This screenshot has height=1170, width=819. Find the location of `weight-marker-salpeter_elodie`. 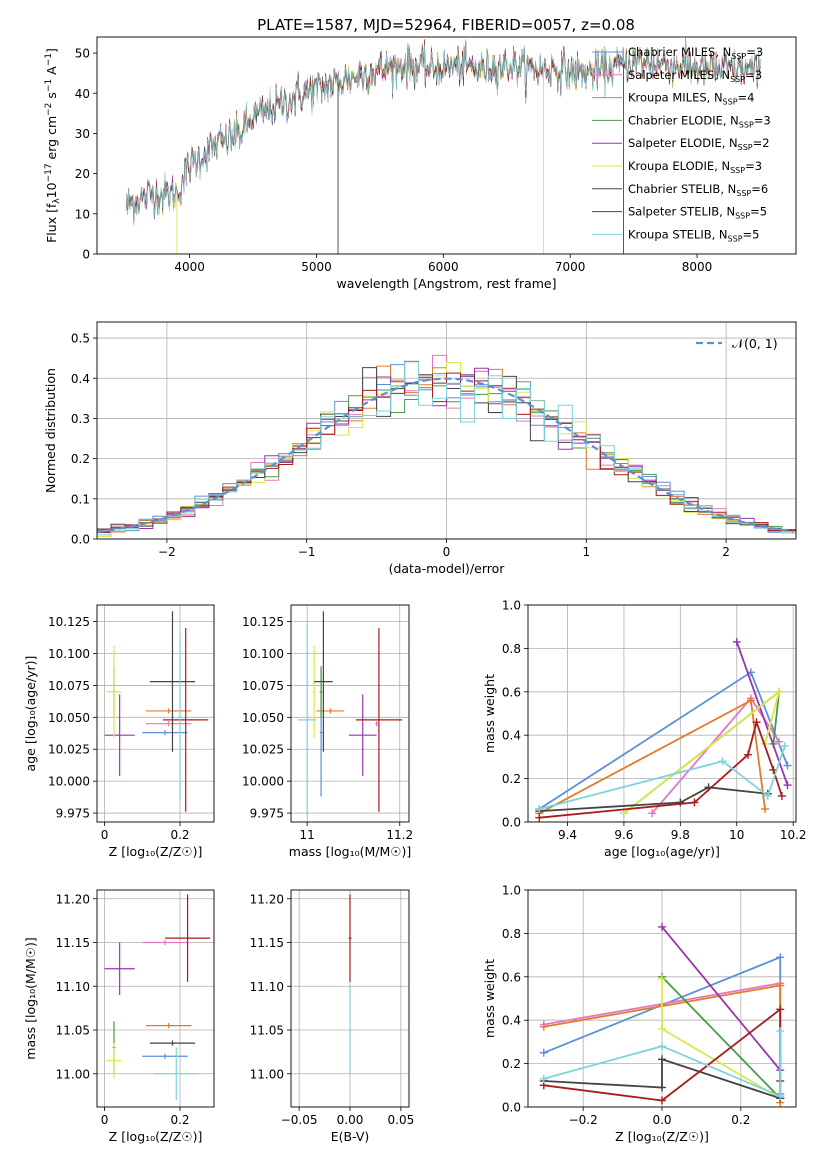

weight-marker-salpeter_elodie is located at coordinates (736, 641).